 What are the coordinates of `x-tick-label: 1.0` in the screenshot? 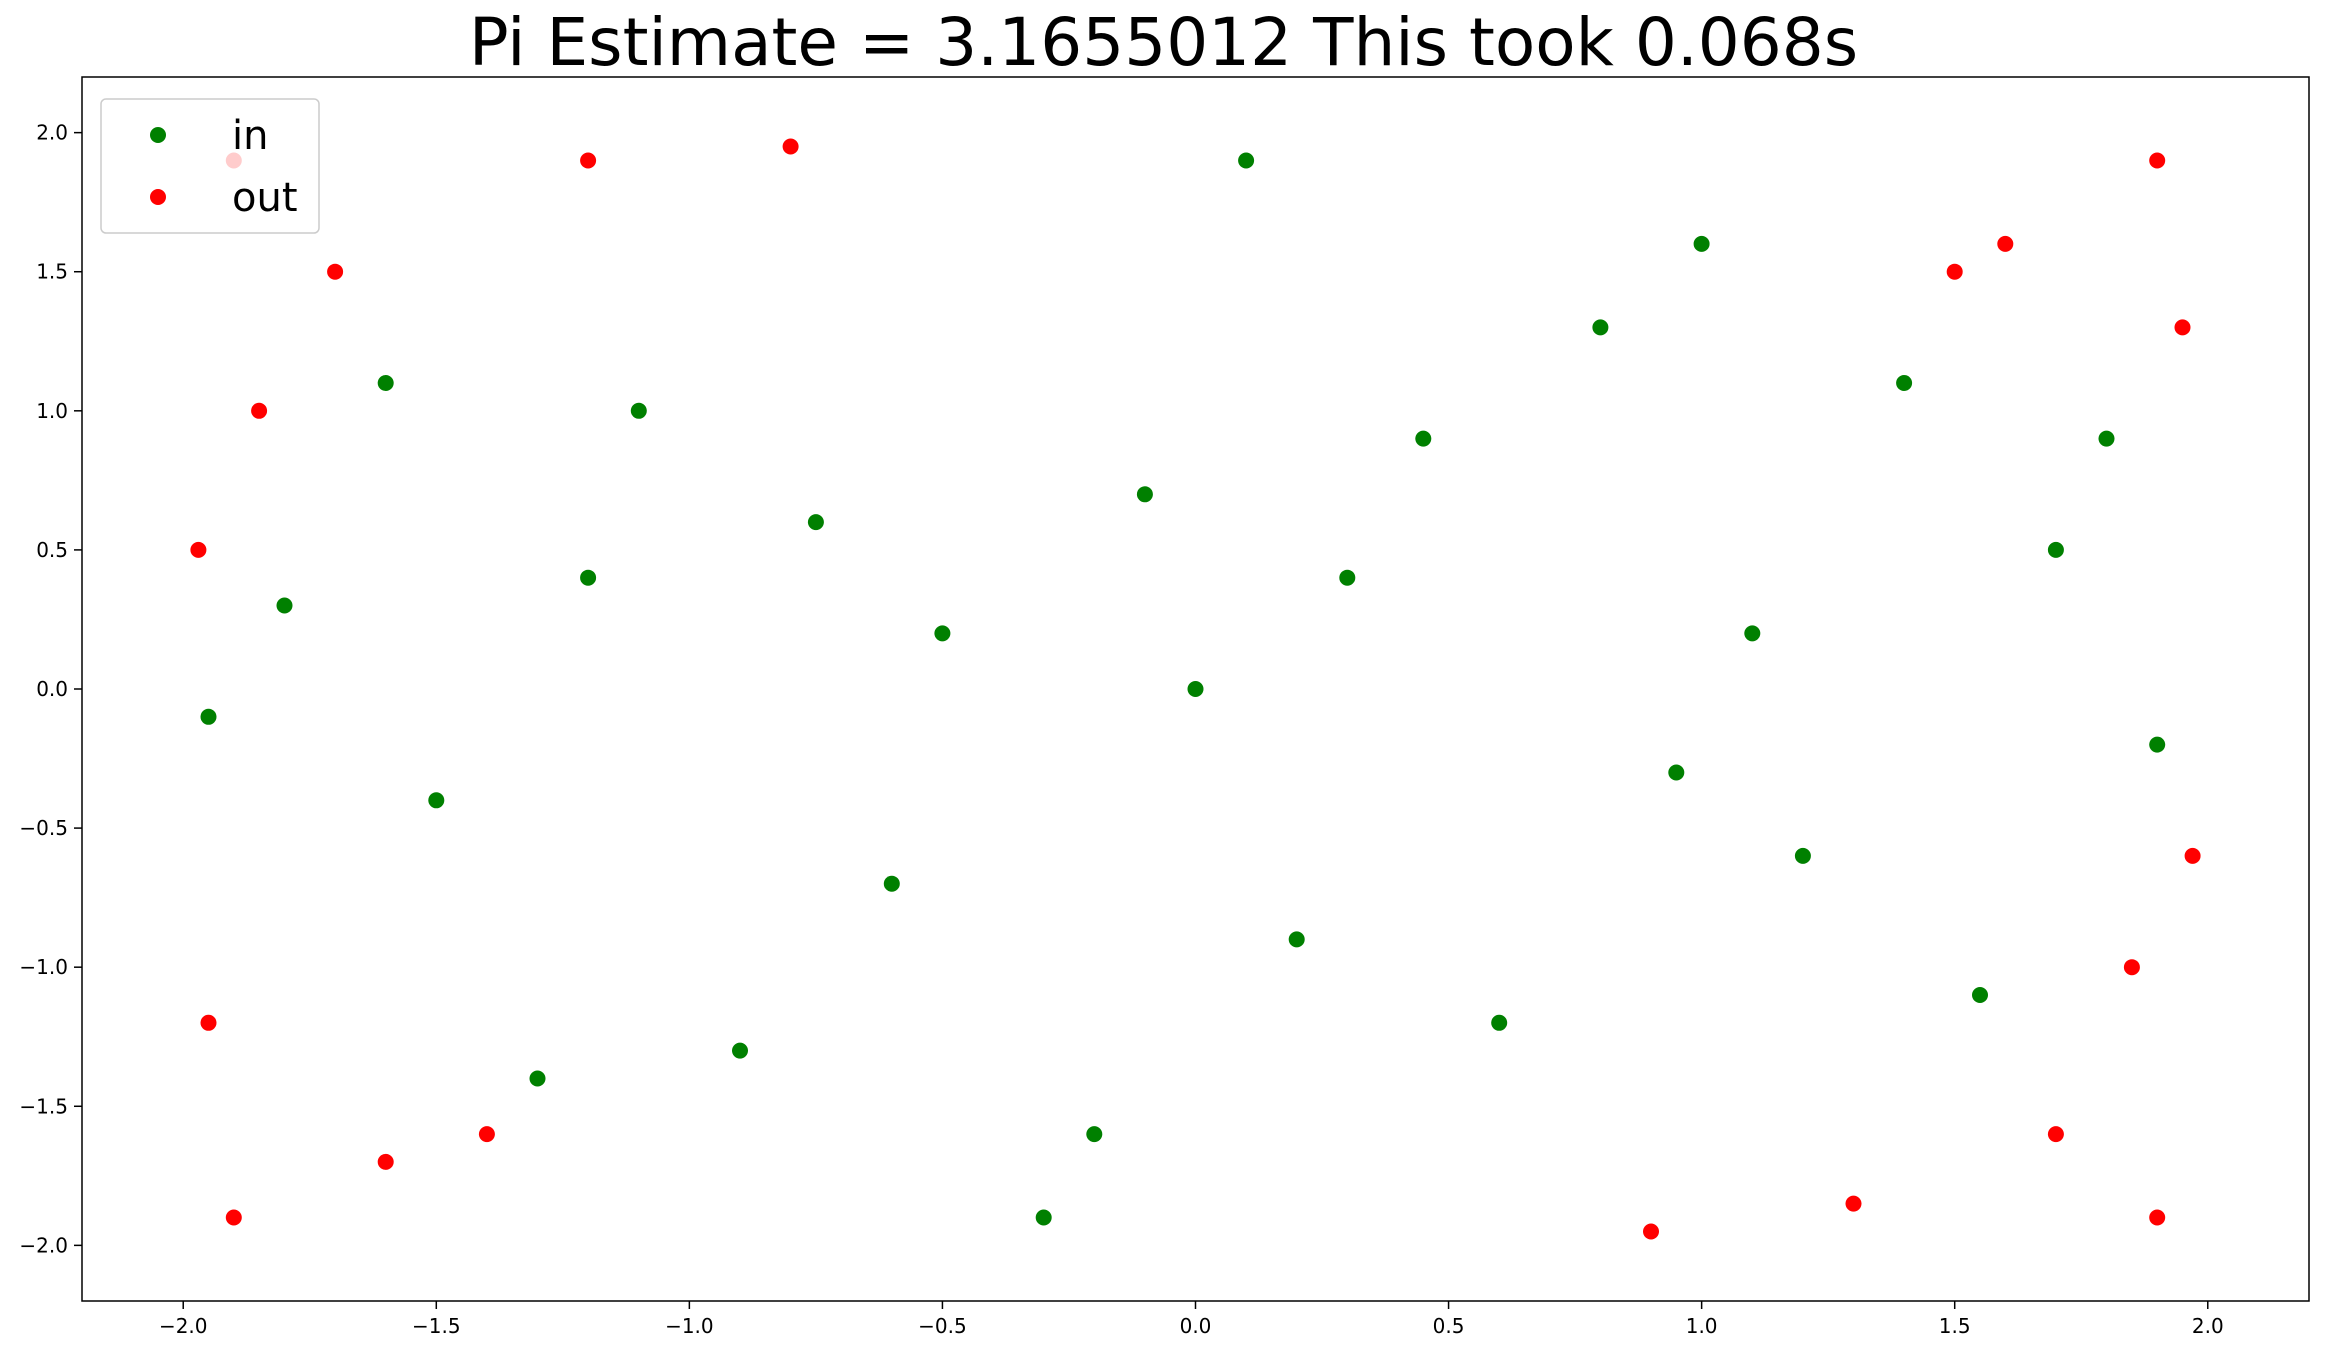 It's located at (1702, 1326).